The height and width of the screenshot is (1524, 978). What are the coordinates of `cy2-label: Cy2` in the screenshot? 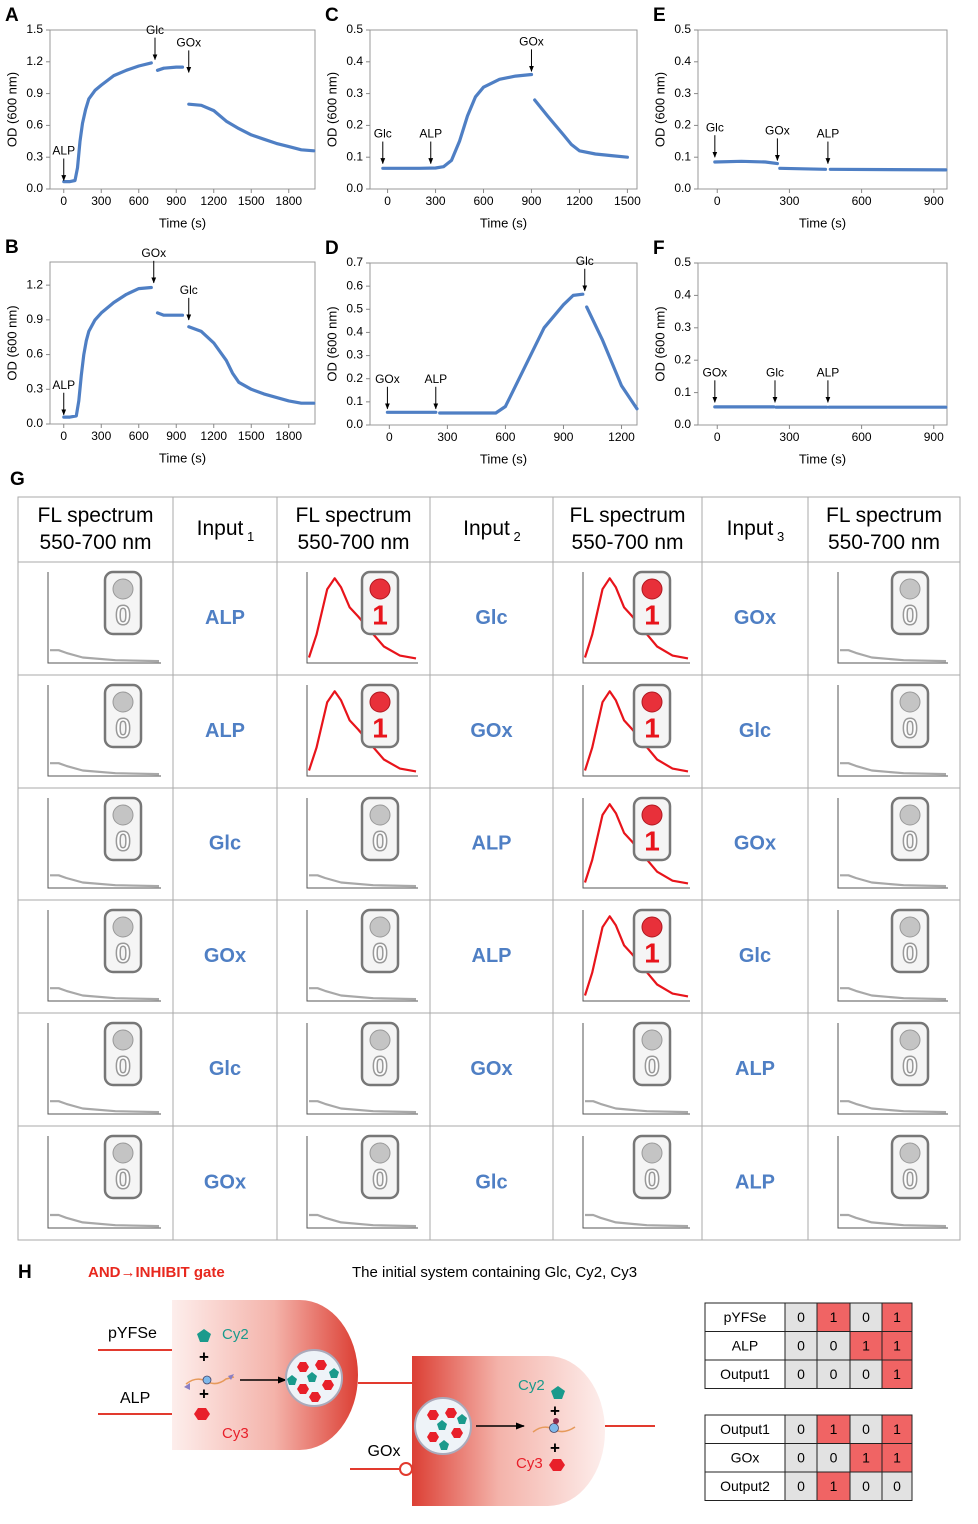 It's located at (531, 1385).